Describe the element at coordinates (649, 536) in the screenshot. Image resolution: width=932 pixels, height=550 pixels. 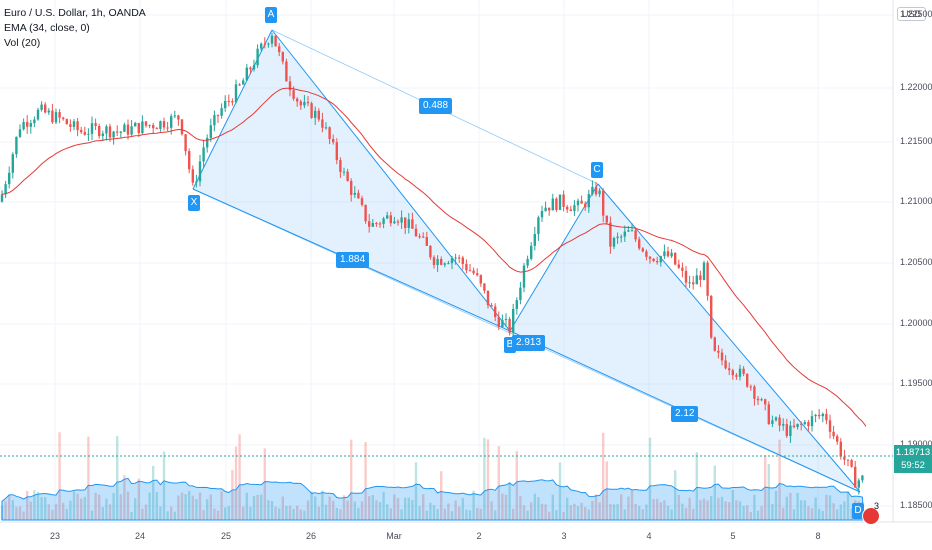
I see `x-tick-label: 4` at that location.